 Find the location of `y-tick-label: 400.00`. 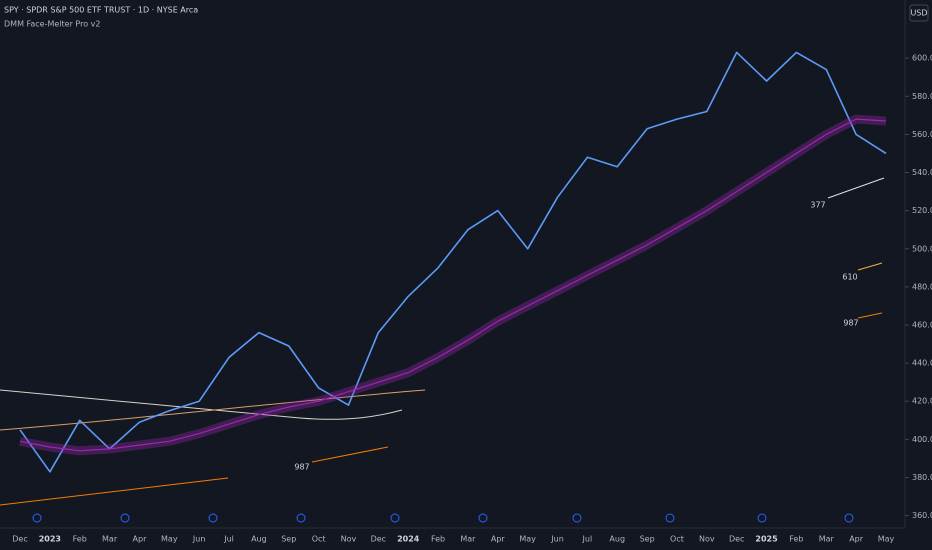

y-tick-label: 400.00 is located at coordinates (922, 439).